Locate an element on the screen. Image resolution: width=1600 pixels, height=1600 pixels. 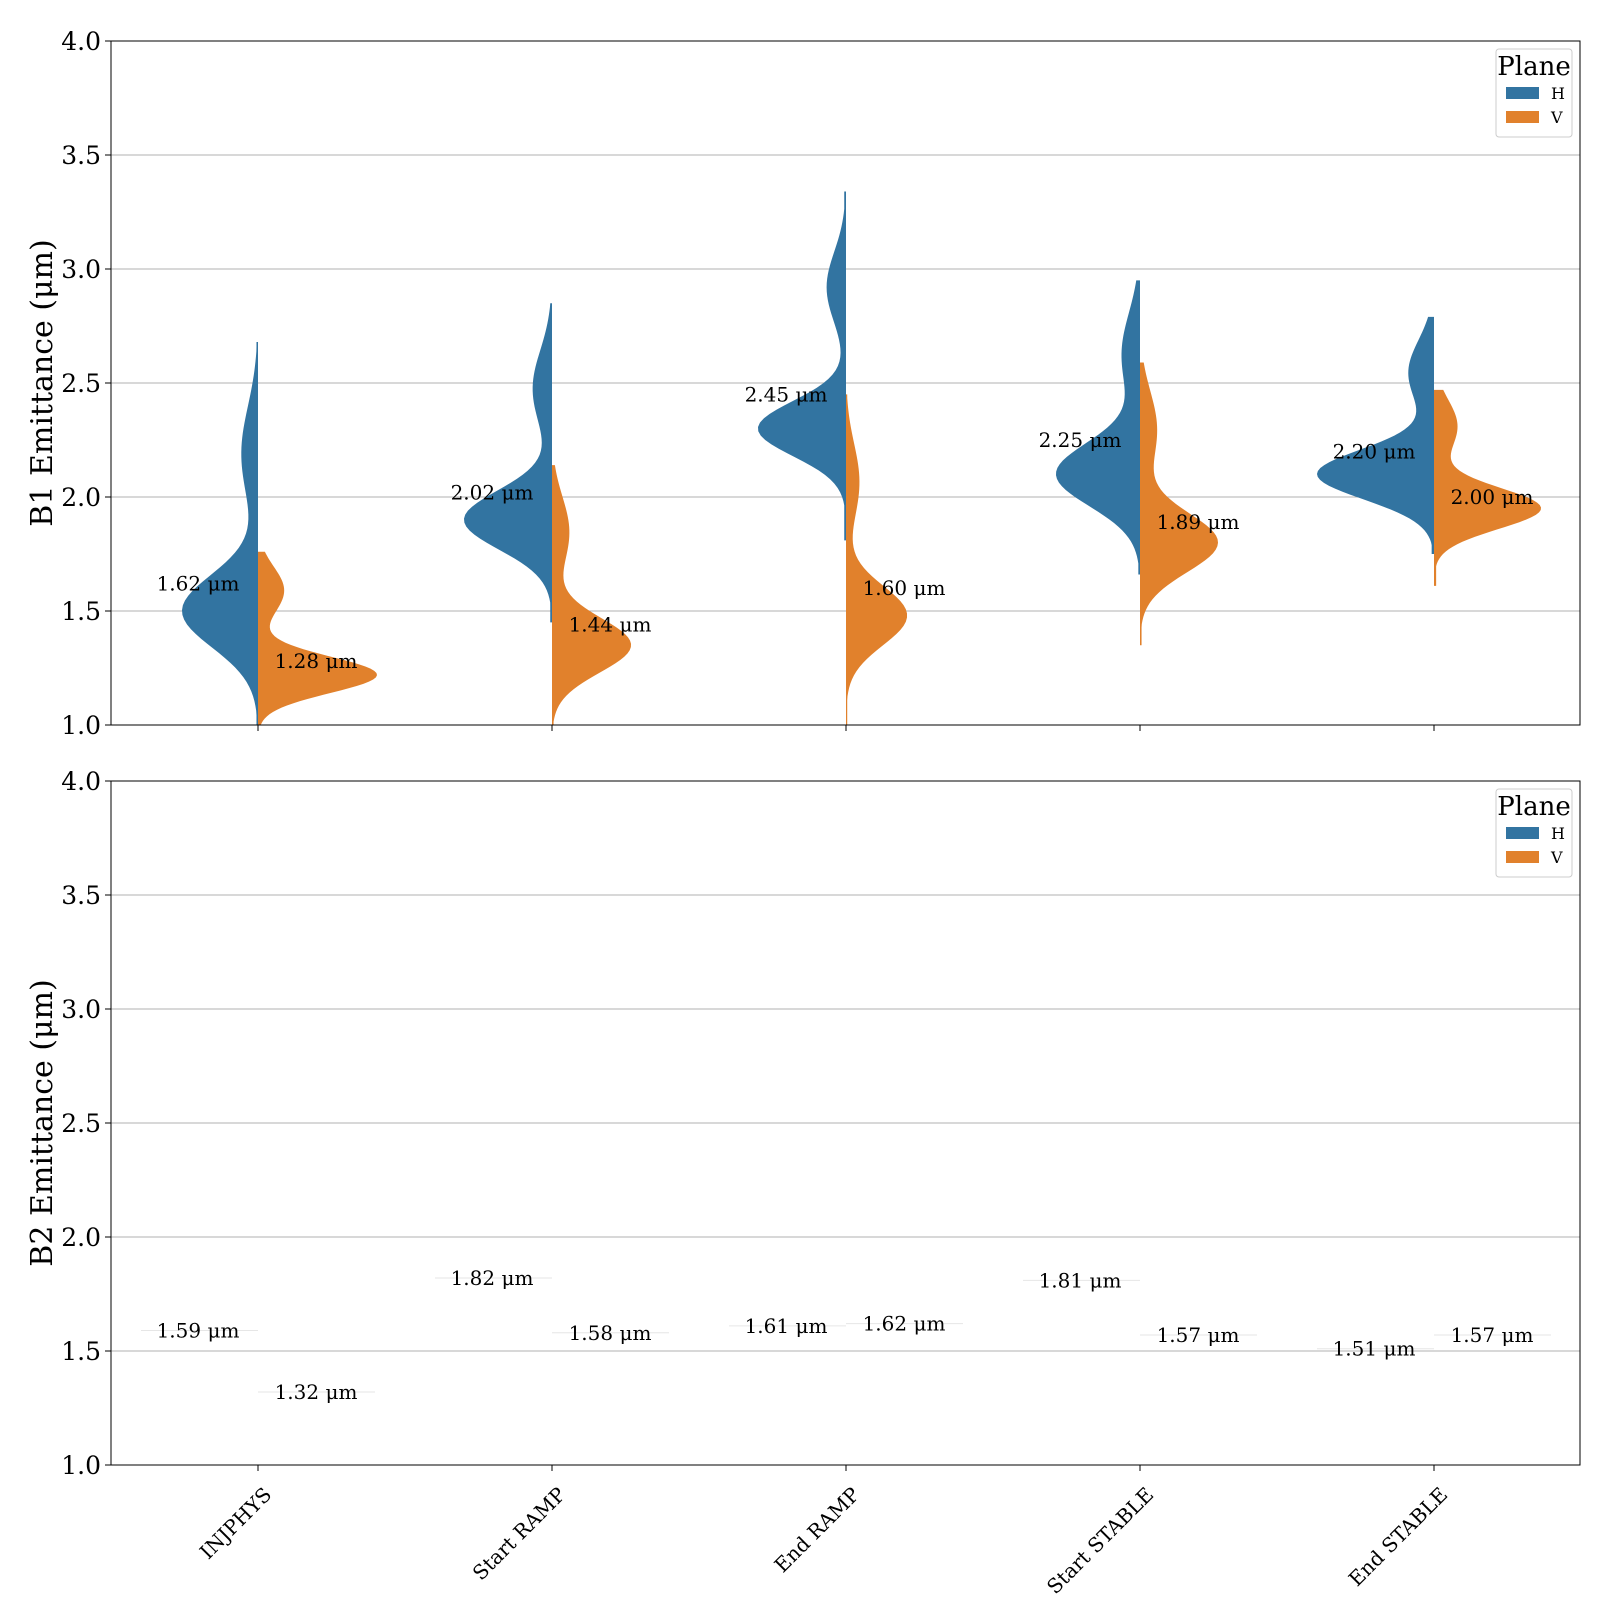
median-label-H-1: 1.82 μm is located at coordinates (492, 1278).